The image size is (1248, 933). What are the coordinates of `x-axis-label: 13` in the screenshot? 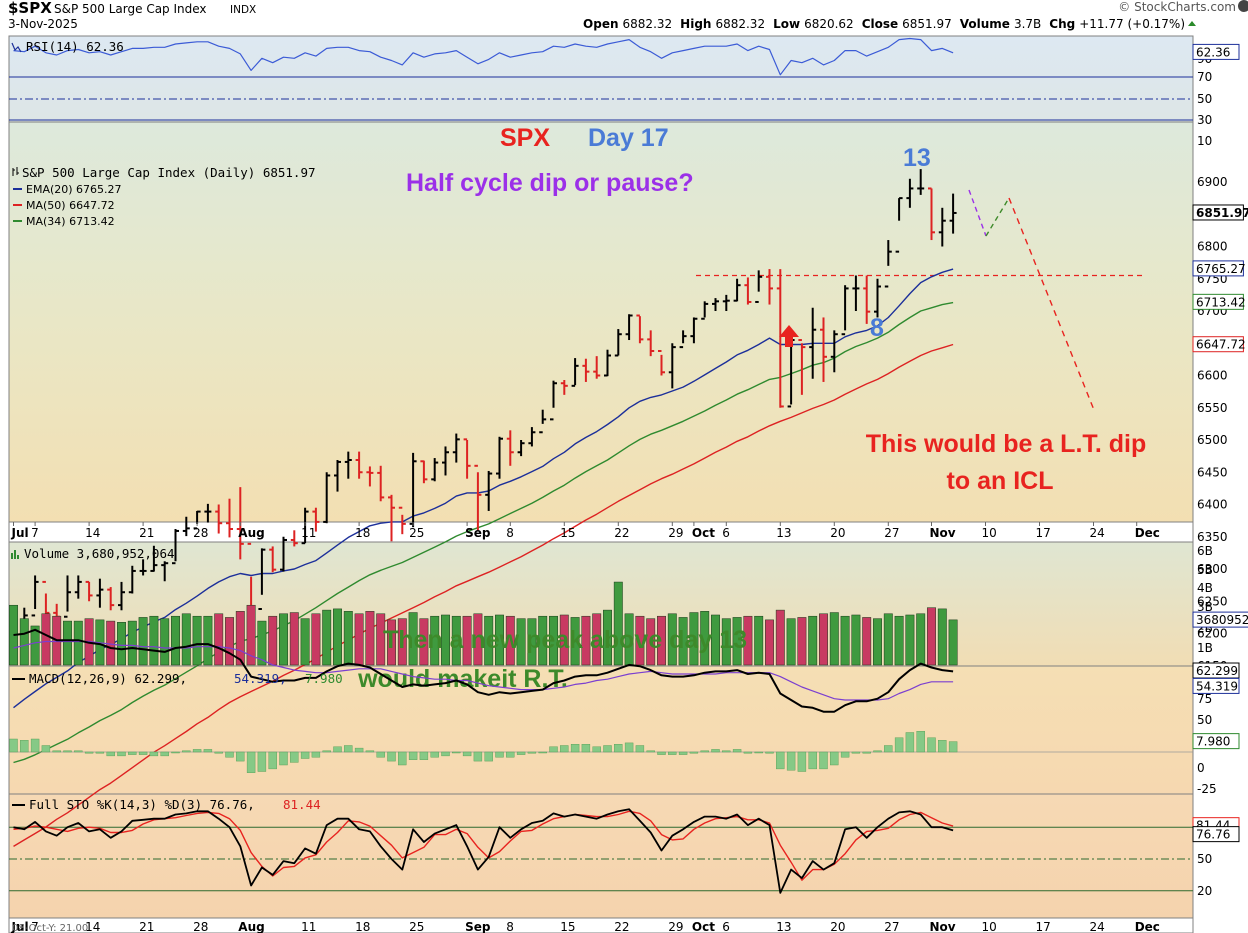 It's located at (783, 533).